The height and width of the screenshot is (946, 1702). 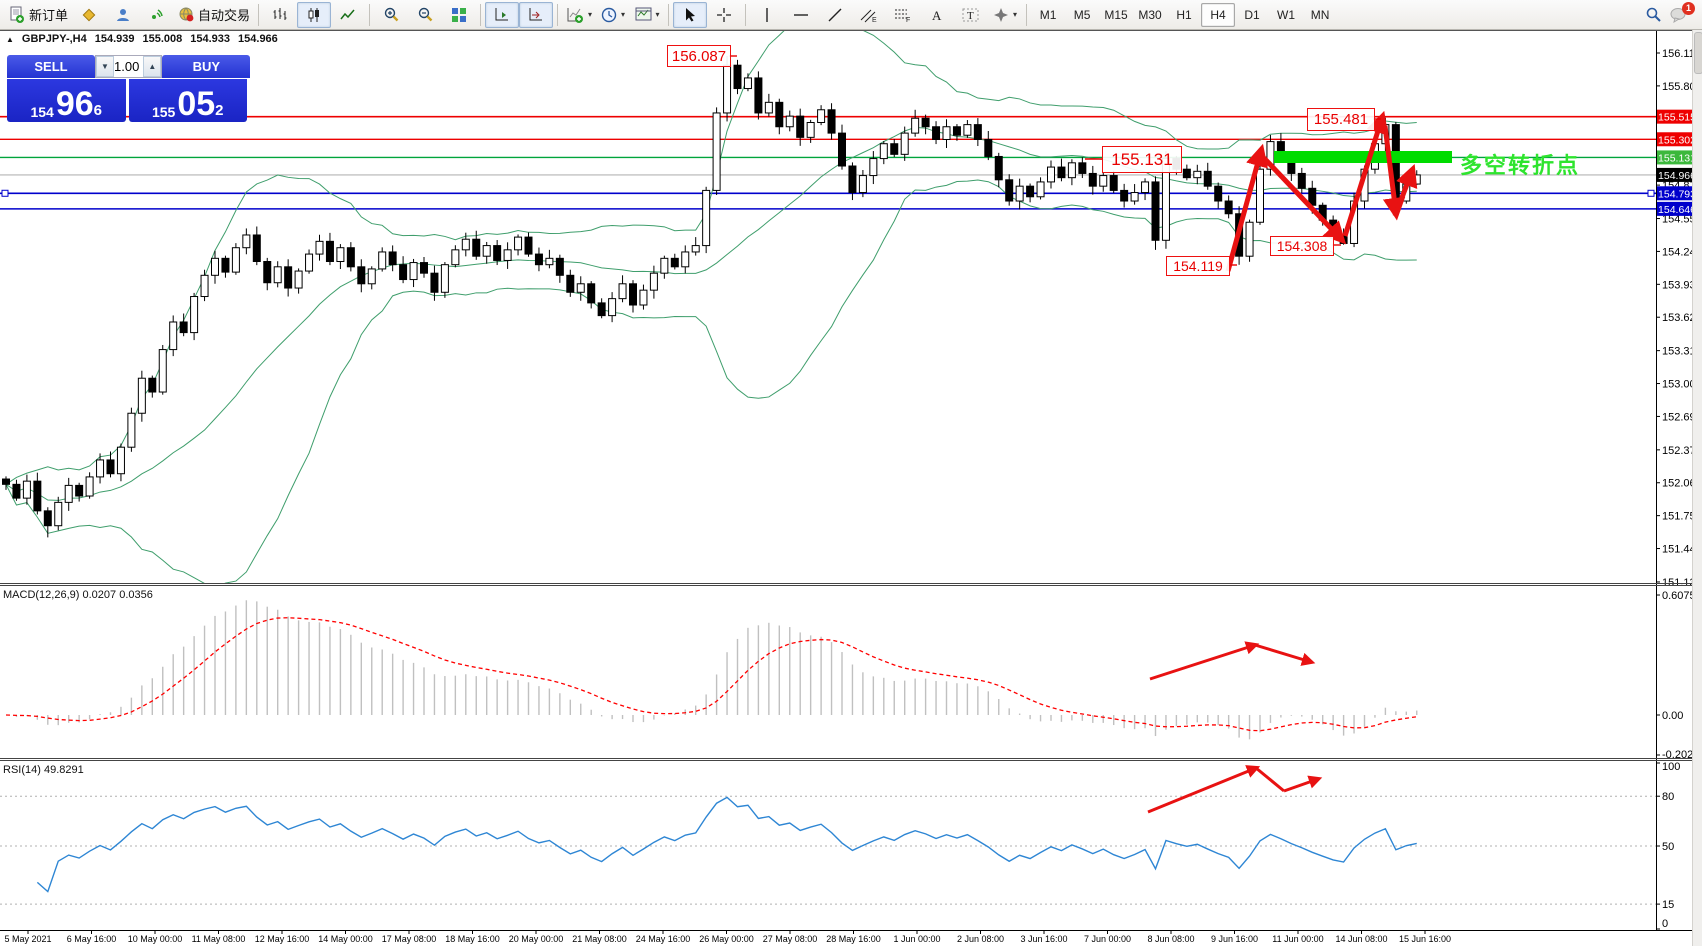 What do you see at coordinates (1286, 14) in the screenshot?
I see `timeframe-button-w1: W1` at bounding box center [1286, 14].